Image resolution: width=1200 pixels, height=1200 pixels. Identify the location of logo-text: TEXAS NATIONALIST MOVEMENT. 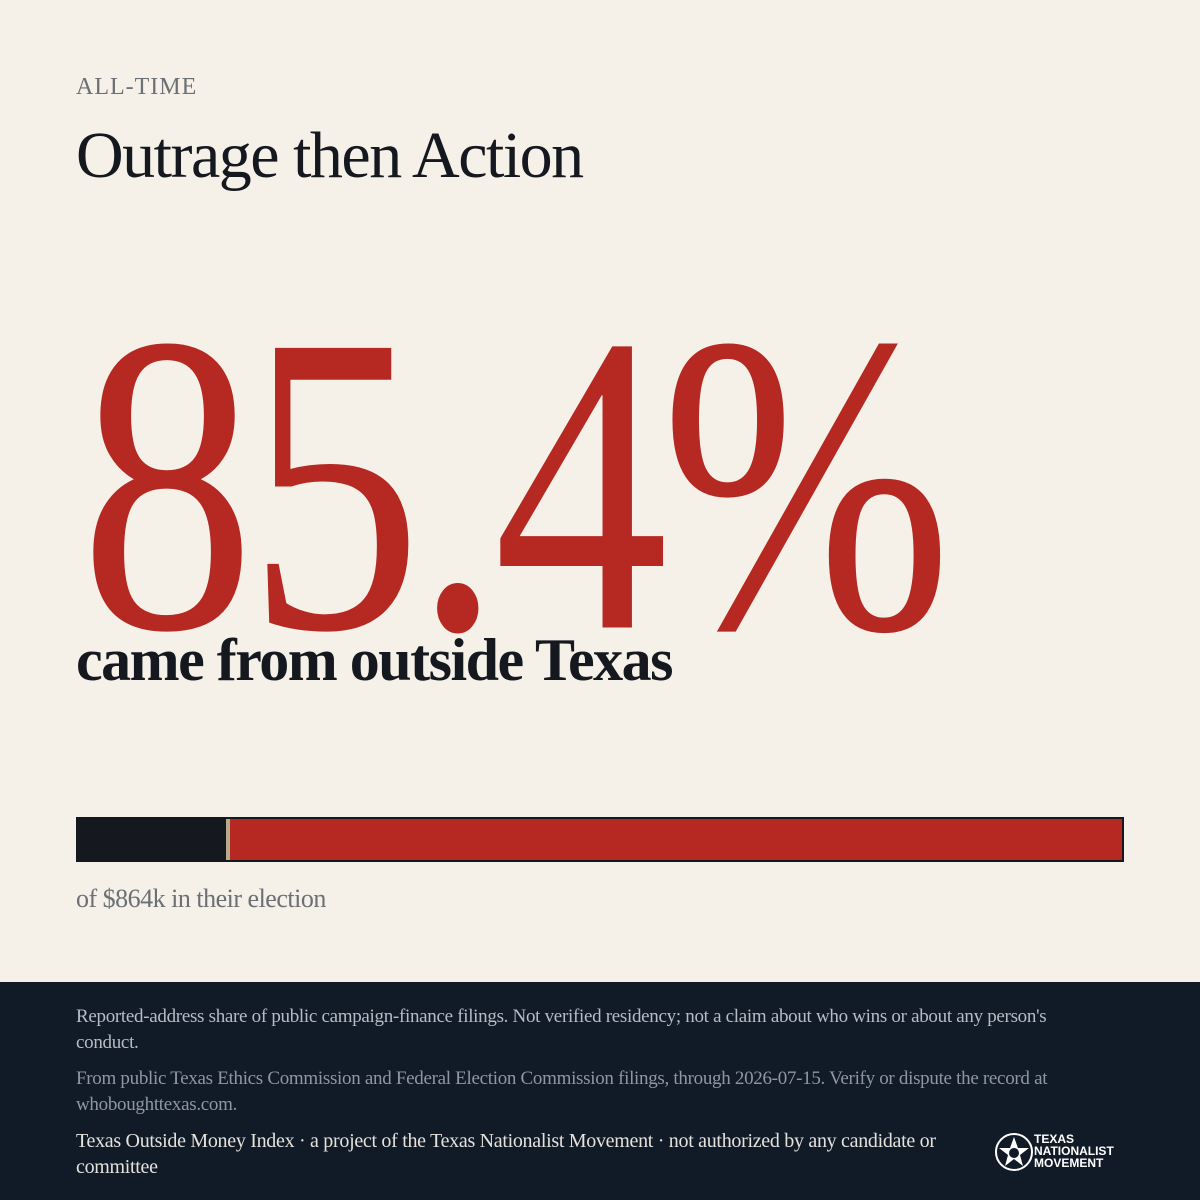
(1074, 1151).